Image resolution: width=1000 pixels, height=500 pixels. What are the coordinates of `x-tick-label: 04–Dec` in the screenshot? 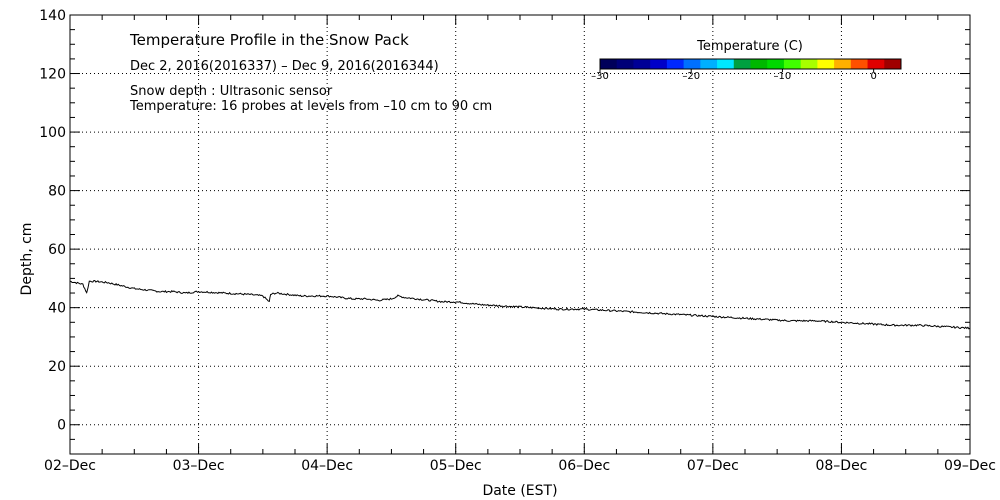 It's located at (327, 466).